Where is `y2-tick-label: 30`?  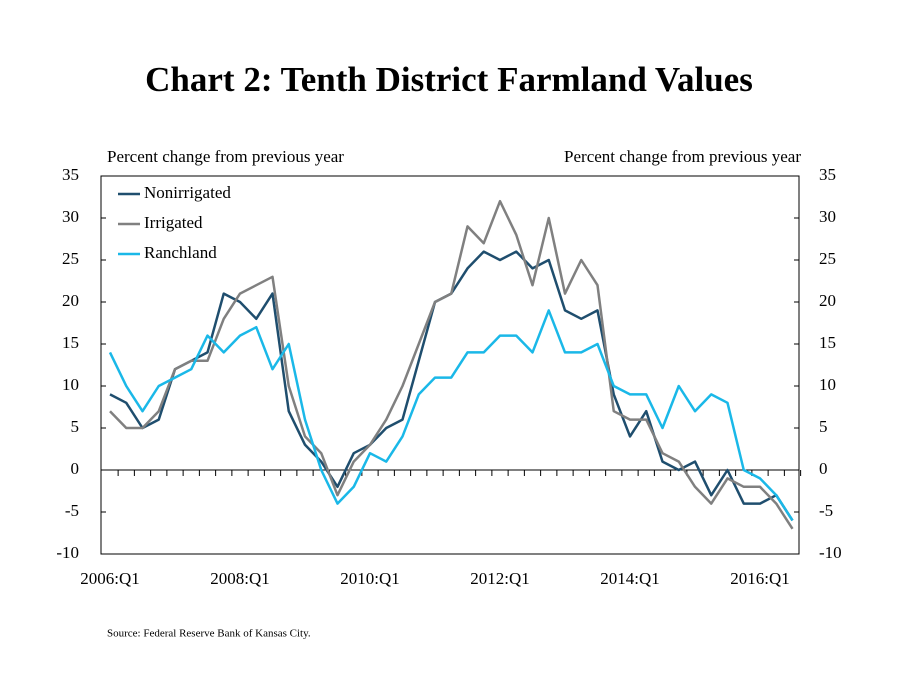
y2-tick-label: 30 is located at coordinates (827, 216).